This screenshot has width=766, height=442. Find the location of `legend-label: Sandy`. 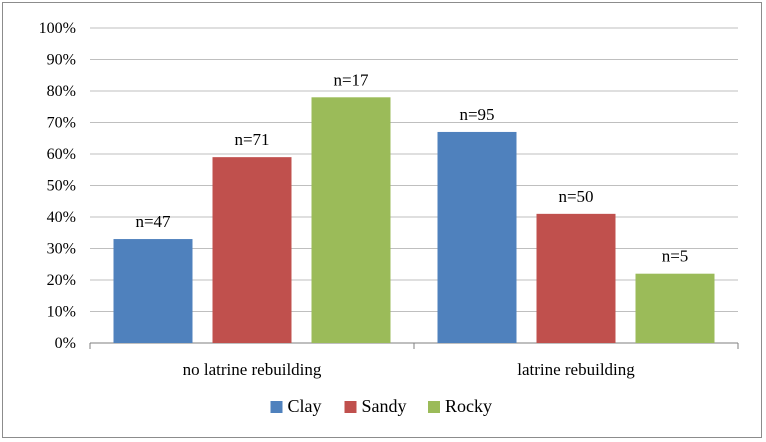

legend-label: Sandy is located at coordinates (384, 406).